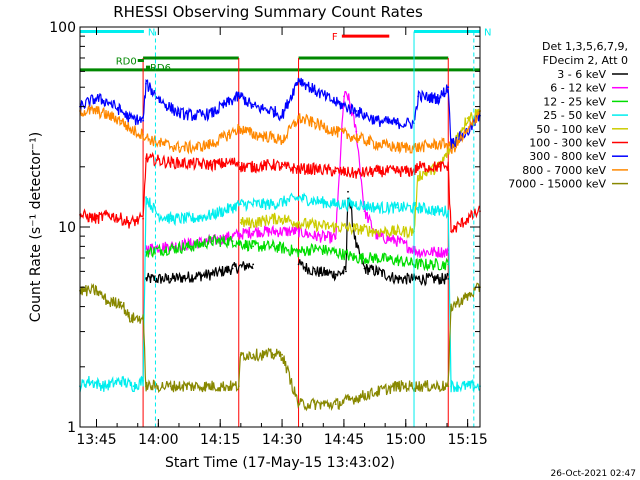 The height and width of the screenshot is (480, 640). What do you see at coordinates (585, 60) in the screenshot?
I see `legend-header-1: FDecim 2, Att 0` at bounding box center [585, 60].